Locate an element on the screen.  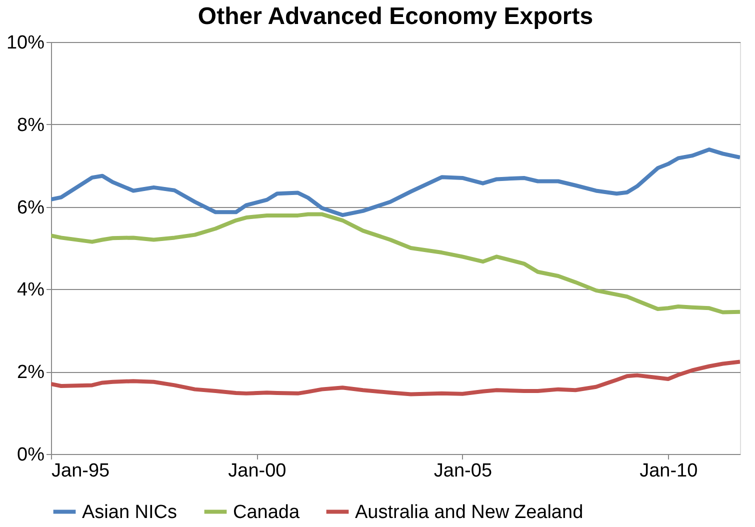
y-tick-label: 8% is located at coordinates (31, 125).